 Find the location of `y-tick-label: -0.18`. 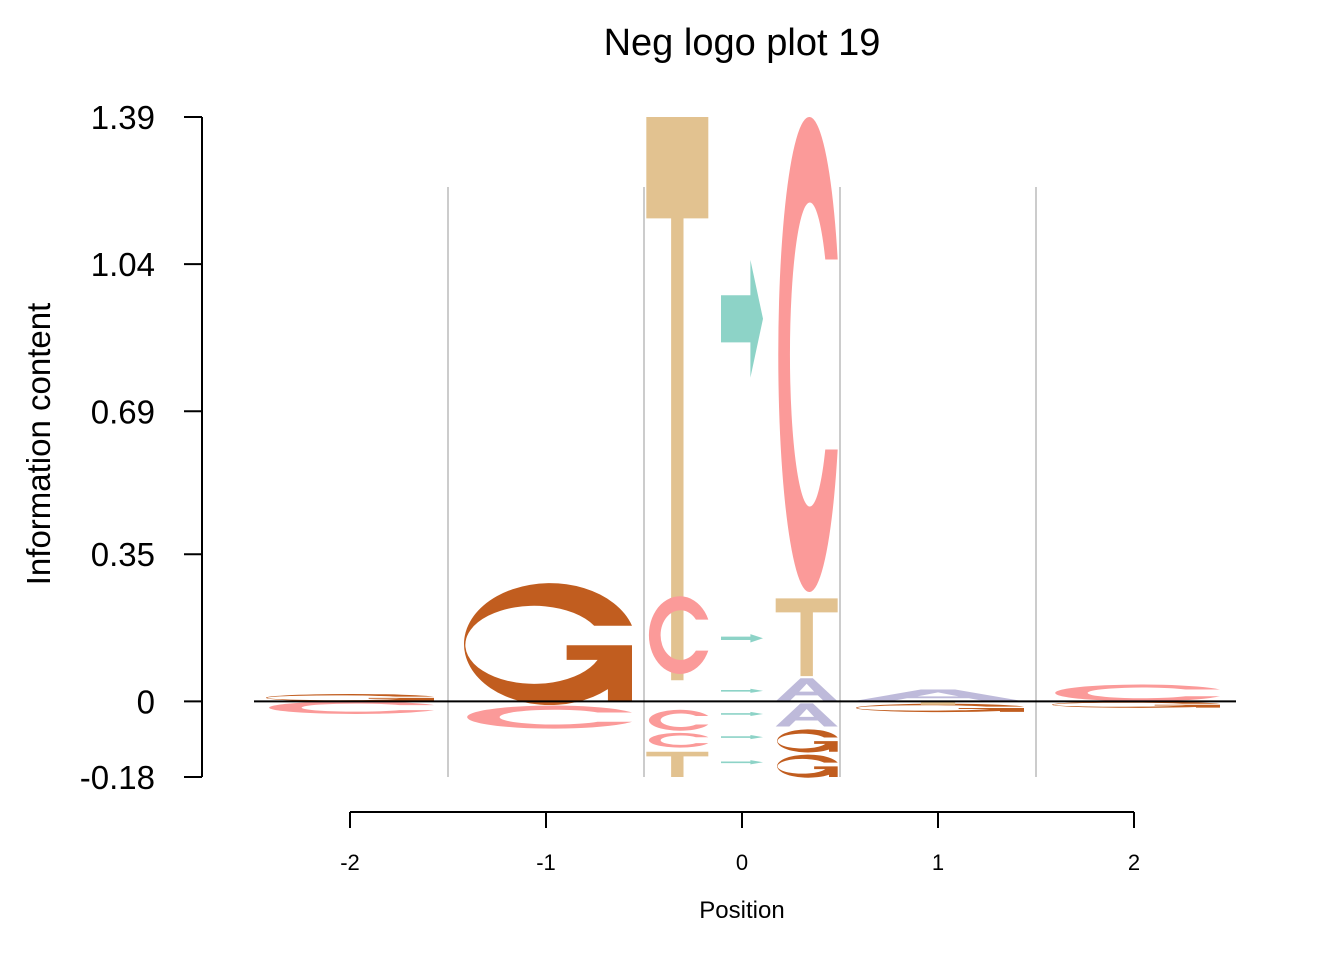

y-tick-label: -0.18 is located at coordinates (117, 777).